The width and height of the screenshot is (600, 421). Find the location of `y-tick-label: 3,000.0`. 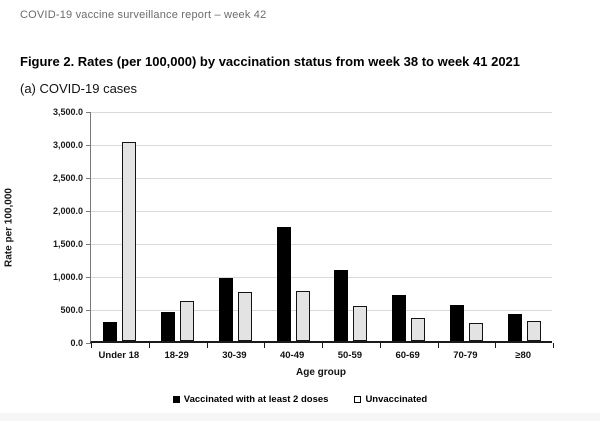

y-tick-label: 3,000.0 is located at coordinates (67, 145).